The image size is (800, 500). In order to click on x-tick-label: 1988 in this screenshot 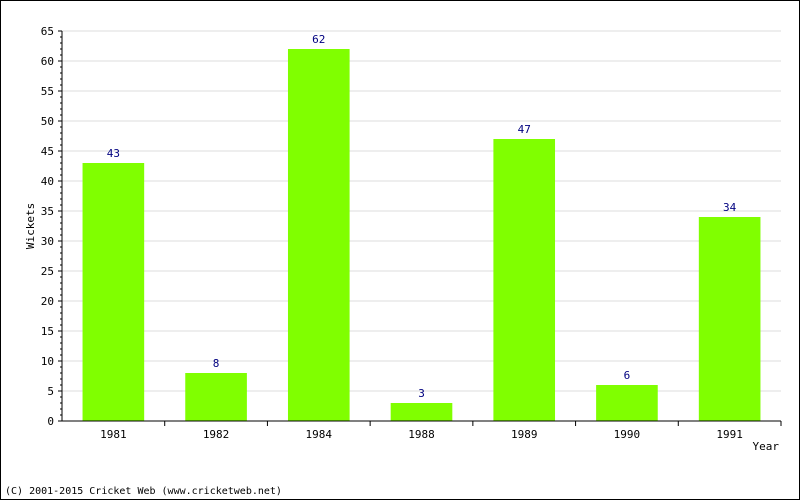, I will do `click(421, 434)`.